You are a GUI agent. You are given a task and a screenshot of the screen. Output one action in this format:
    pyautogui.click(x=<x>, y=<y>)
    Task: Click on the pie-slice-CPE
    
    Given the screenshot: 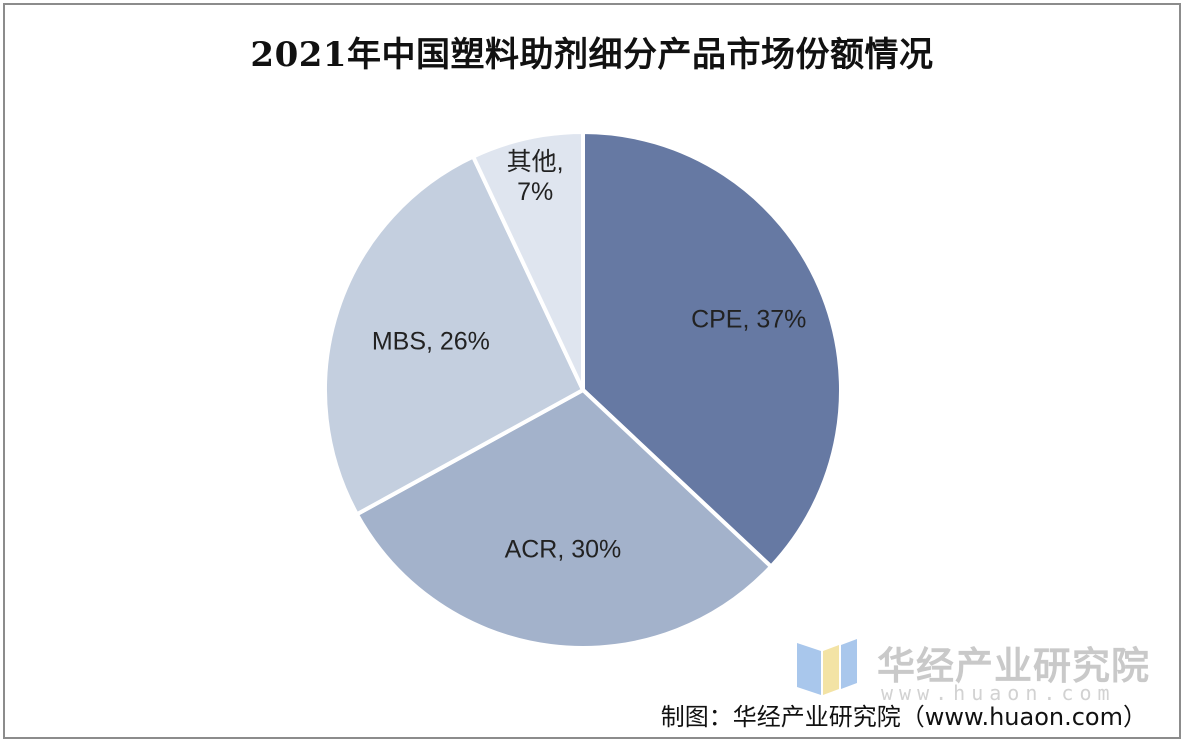 What is the action you would take?
    pyautogui.click(x=712, y=349)
    